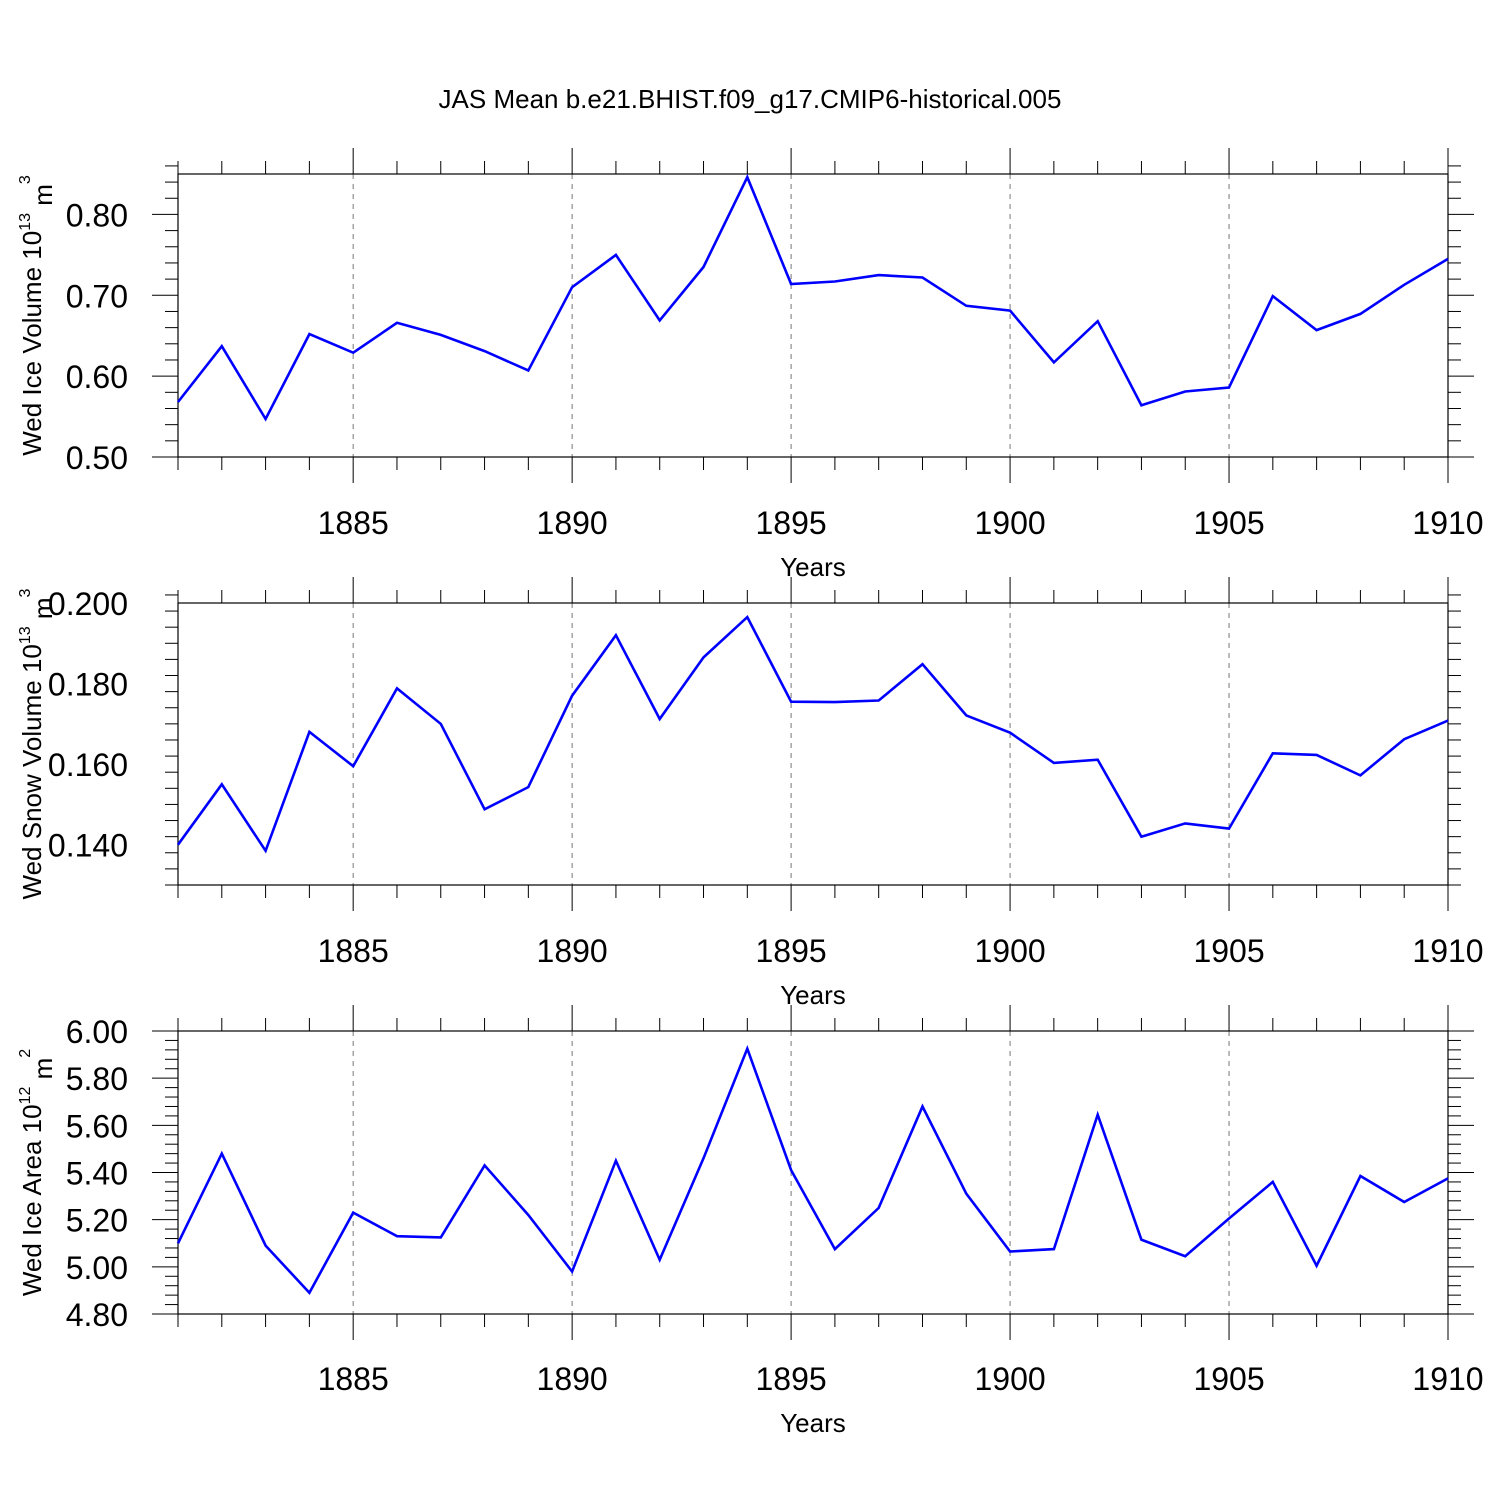  Describe the element at coordinates (97, 1268) in the screenshot. I see `y-tick-label: 5.00` at that location.